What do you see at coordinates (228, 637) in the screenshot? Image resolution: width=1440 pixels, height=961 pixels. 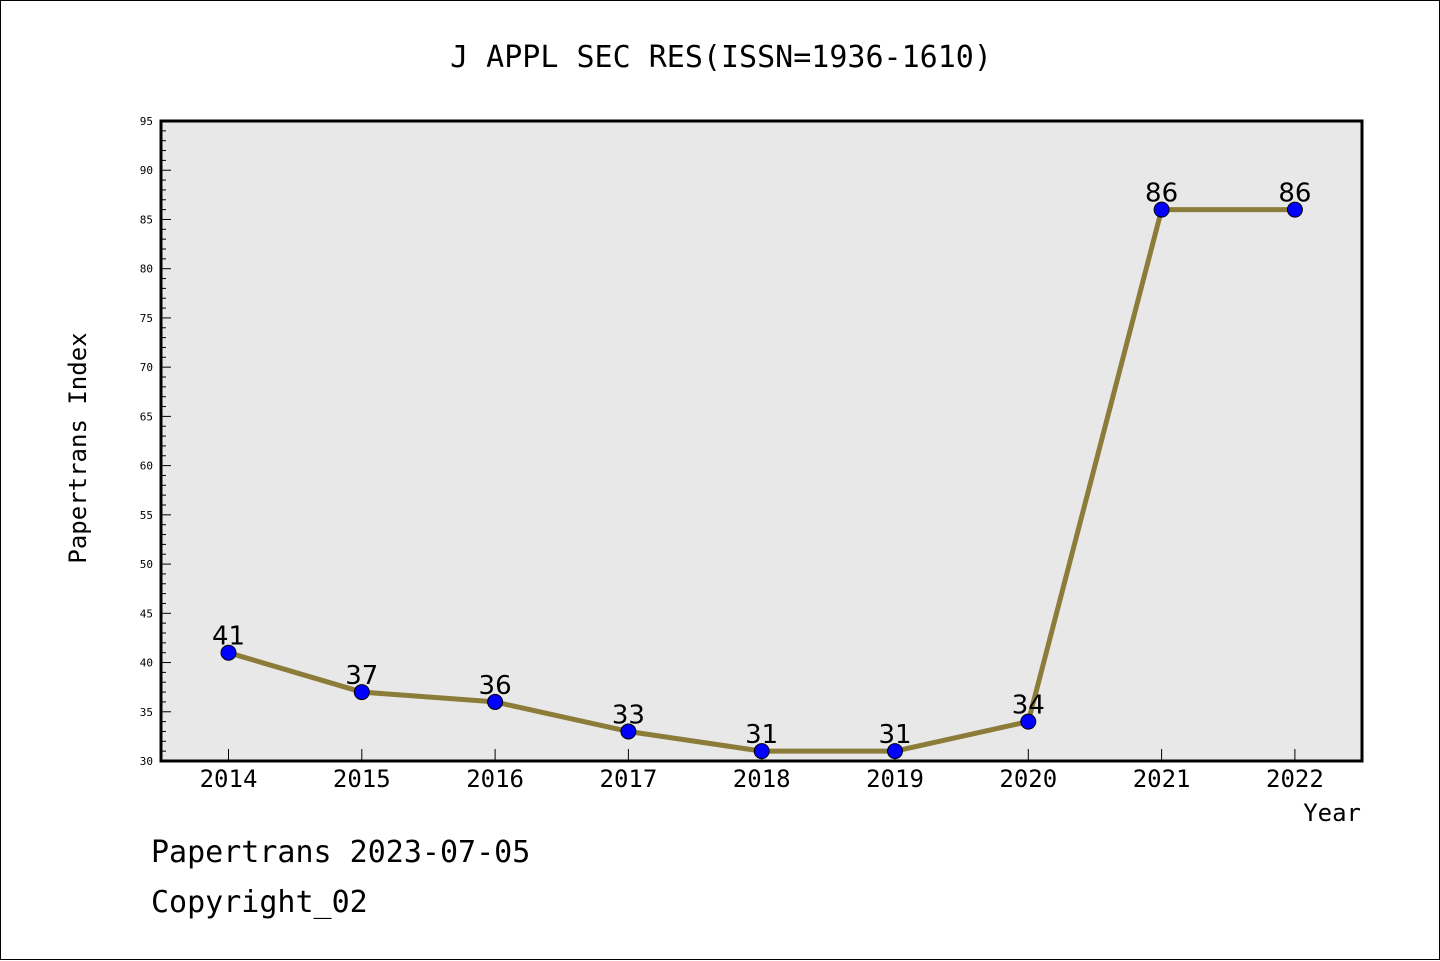 I see `data-label: 41` at bounding box center [228, 637].